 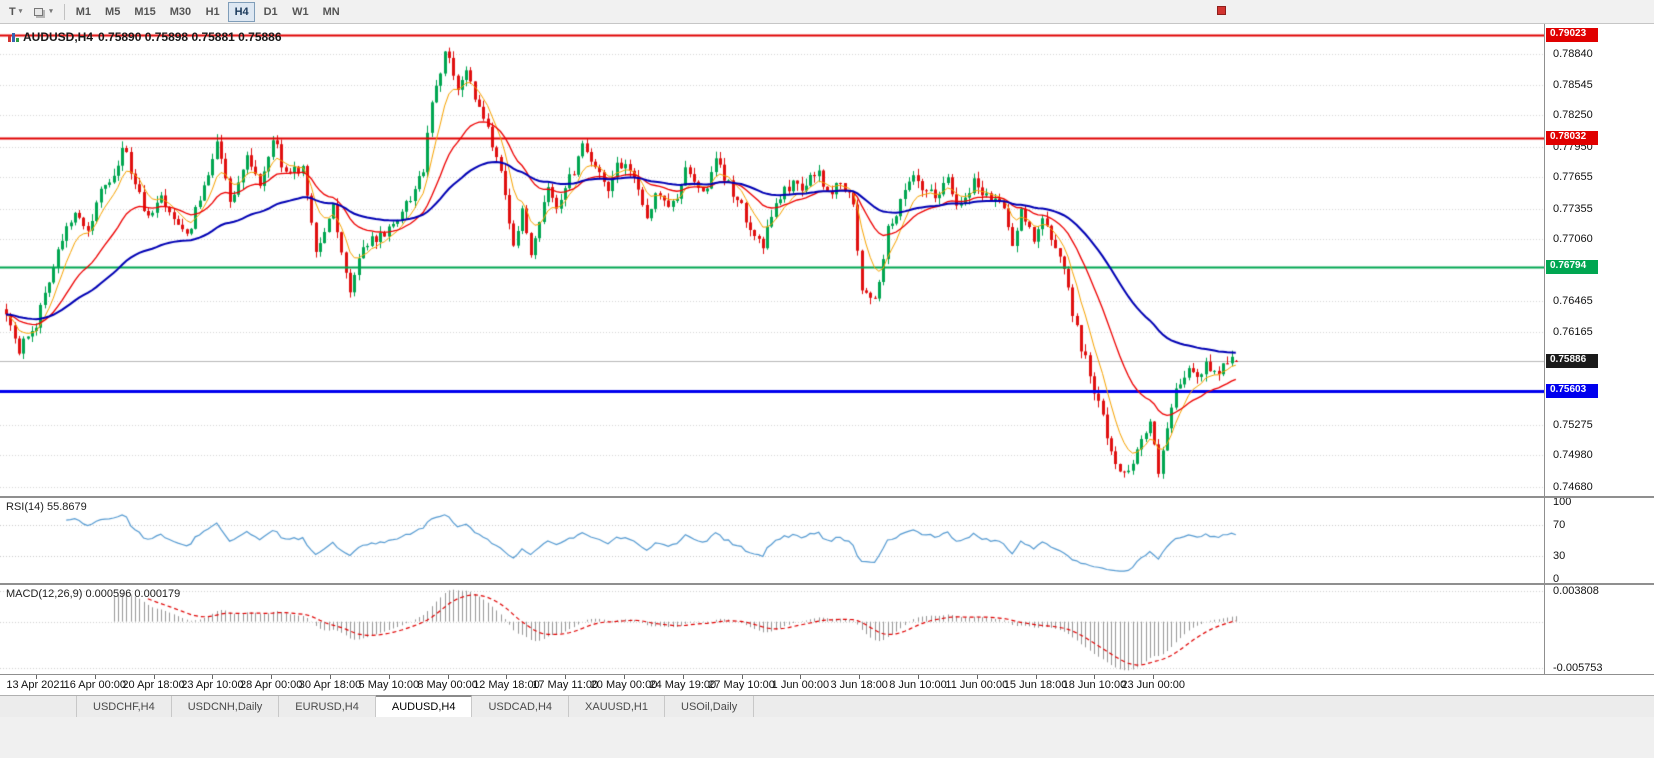 What do you see at coordinates (1559, 555) in the screenshot?
I see `rsi-axis-label: 30` at bounding box center [1559, 555].